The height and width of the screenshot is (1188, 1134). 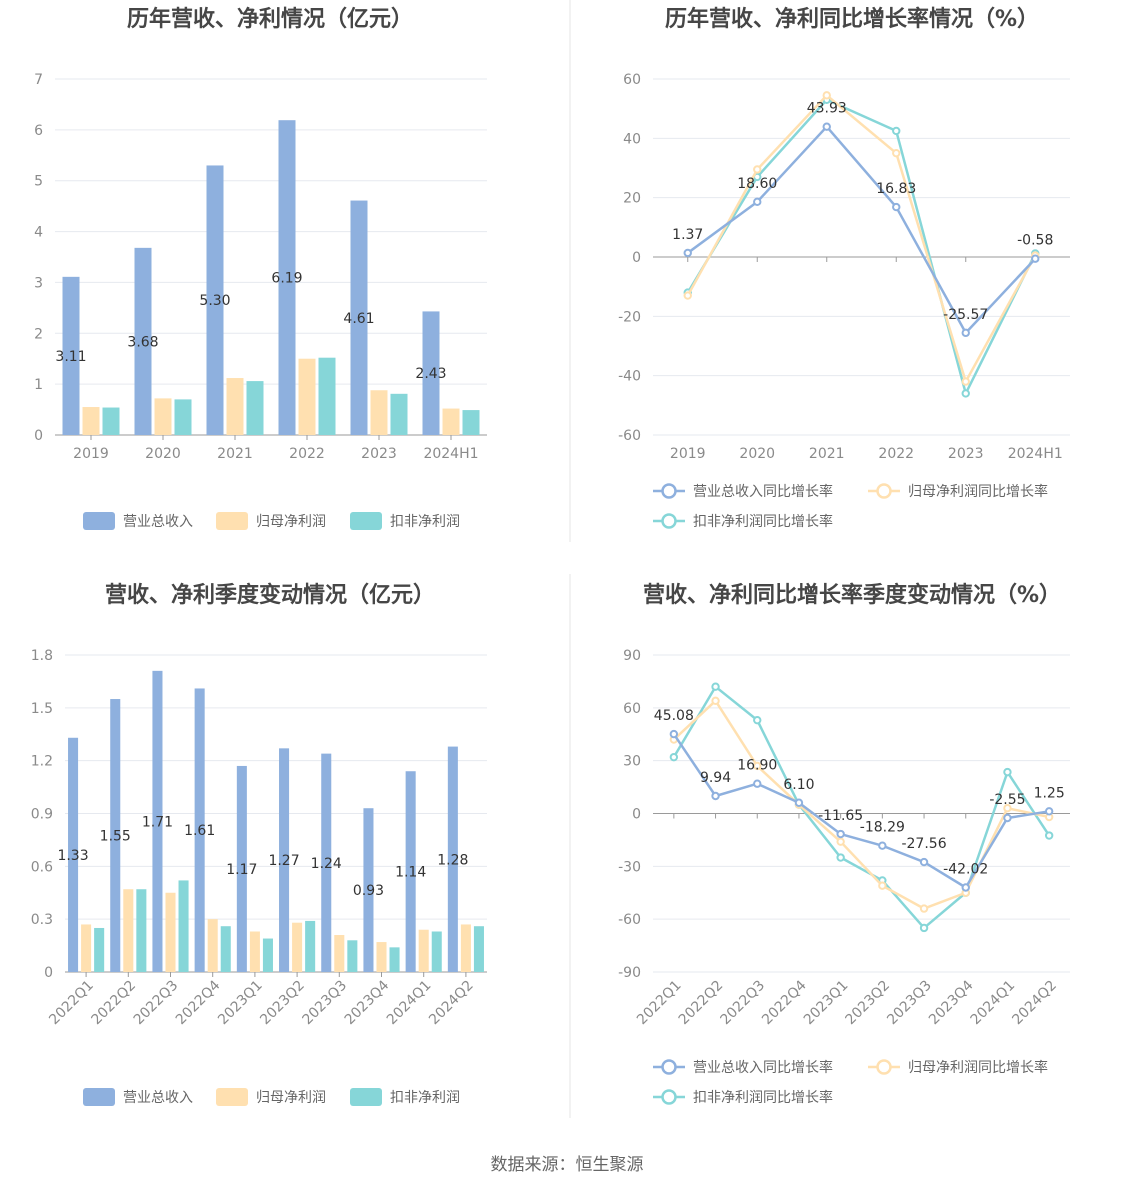 I want to click on x-tick-label: 2022Q3, so click(x=156, y=1003).